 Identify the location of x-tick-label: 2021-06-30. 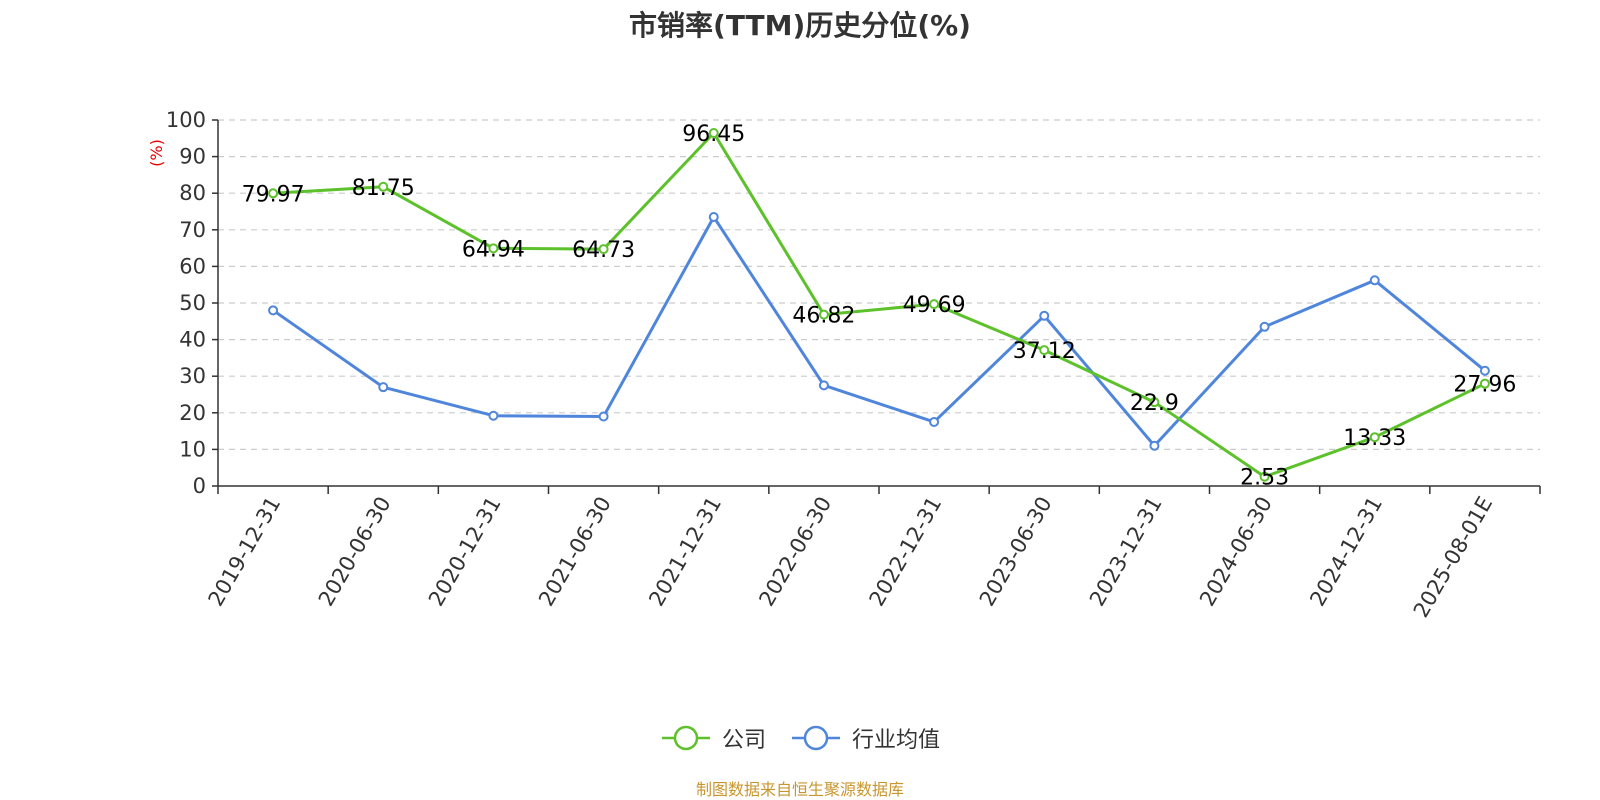
(575, 552).